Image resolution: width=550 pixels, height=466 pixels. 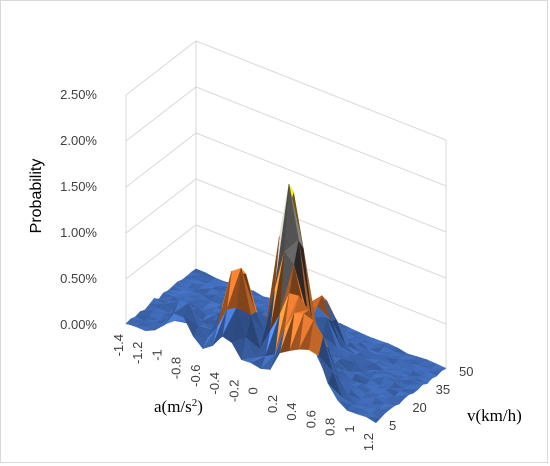 What do you see at coordinates (214, 383) in the screenshot?
I see `x-tick-label: -0.4` at bounding box center [214, 383].